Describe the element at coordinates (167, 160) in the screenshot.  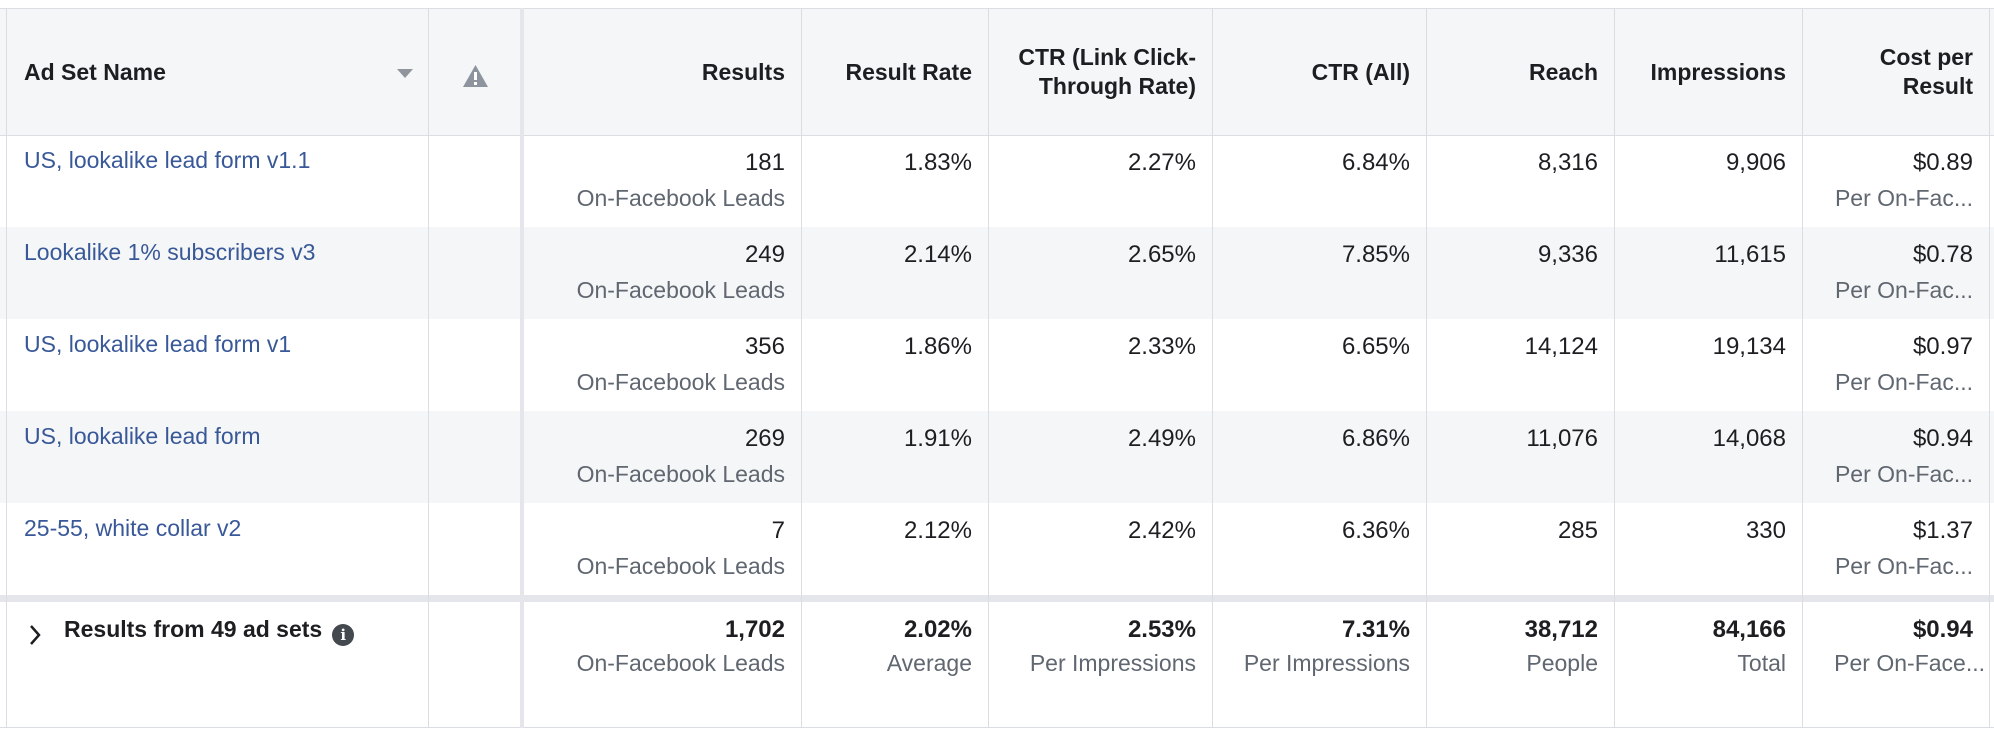
I see `ad-set-name-link: US, lookalike lead form v1.1` at that location.